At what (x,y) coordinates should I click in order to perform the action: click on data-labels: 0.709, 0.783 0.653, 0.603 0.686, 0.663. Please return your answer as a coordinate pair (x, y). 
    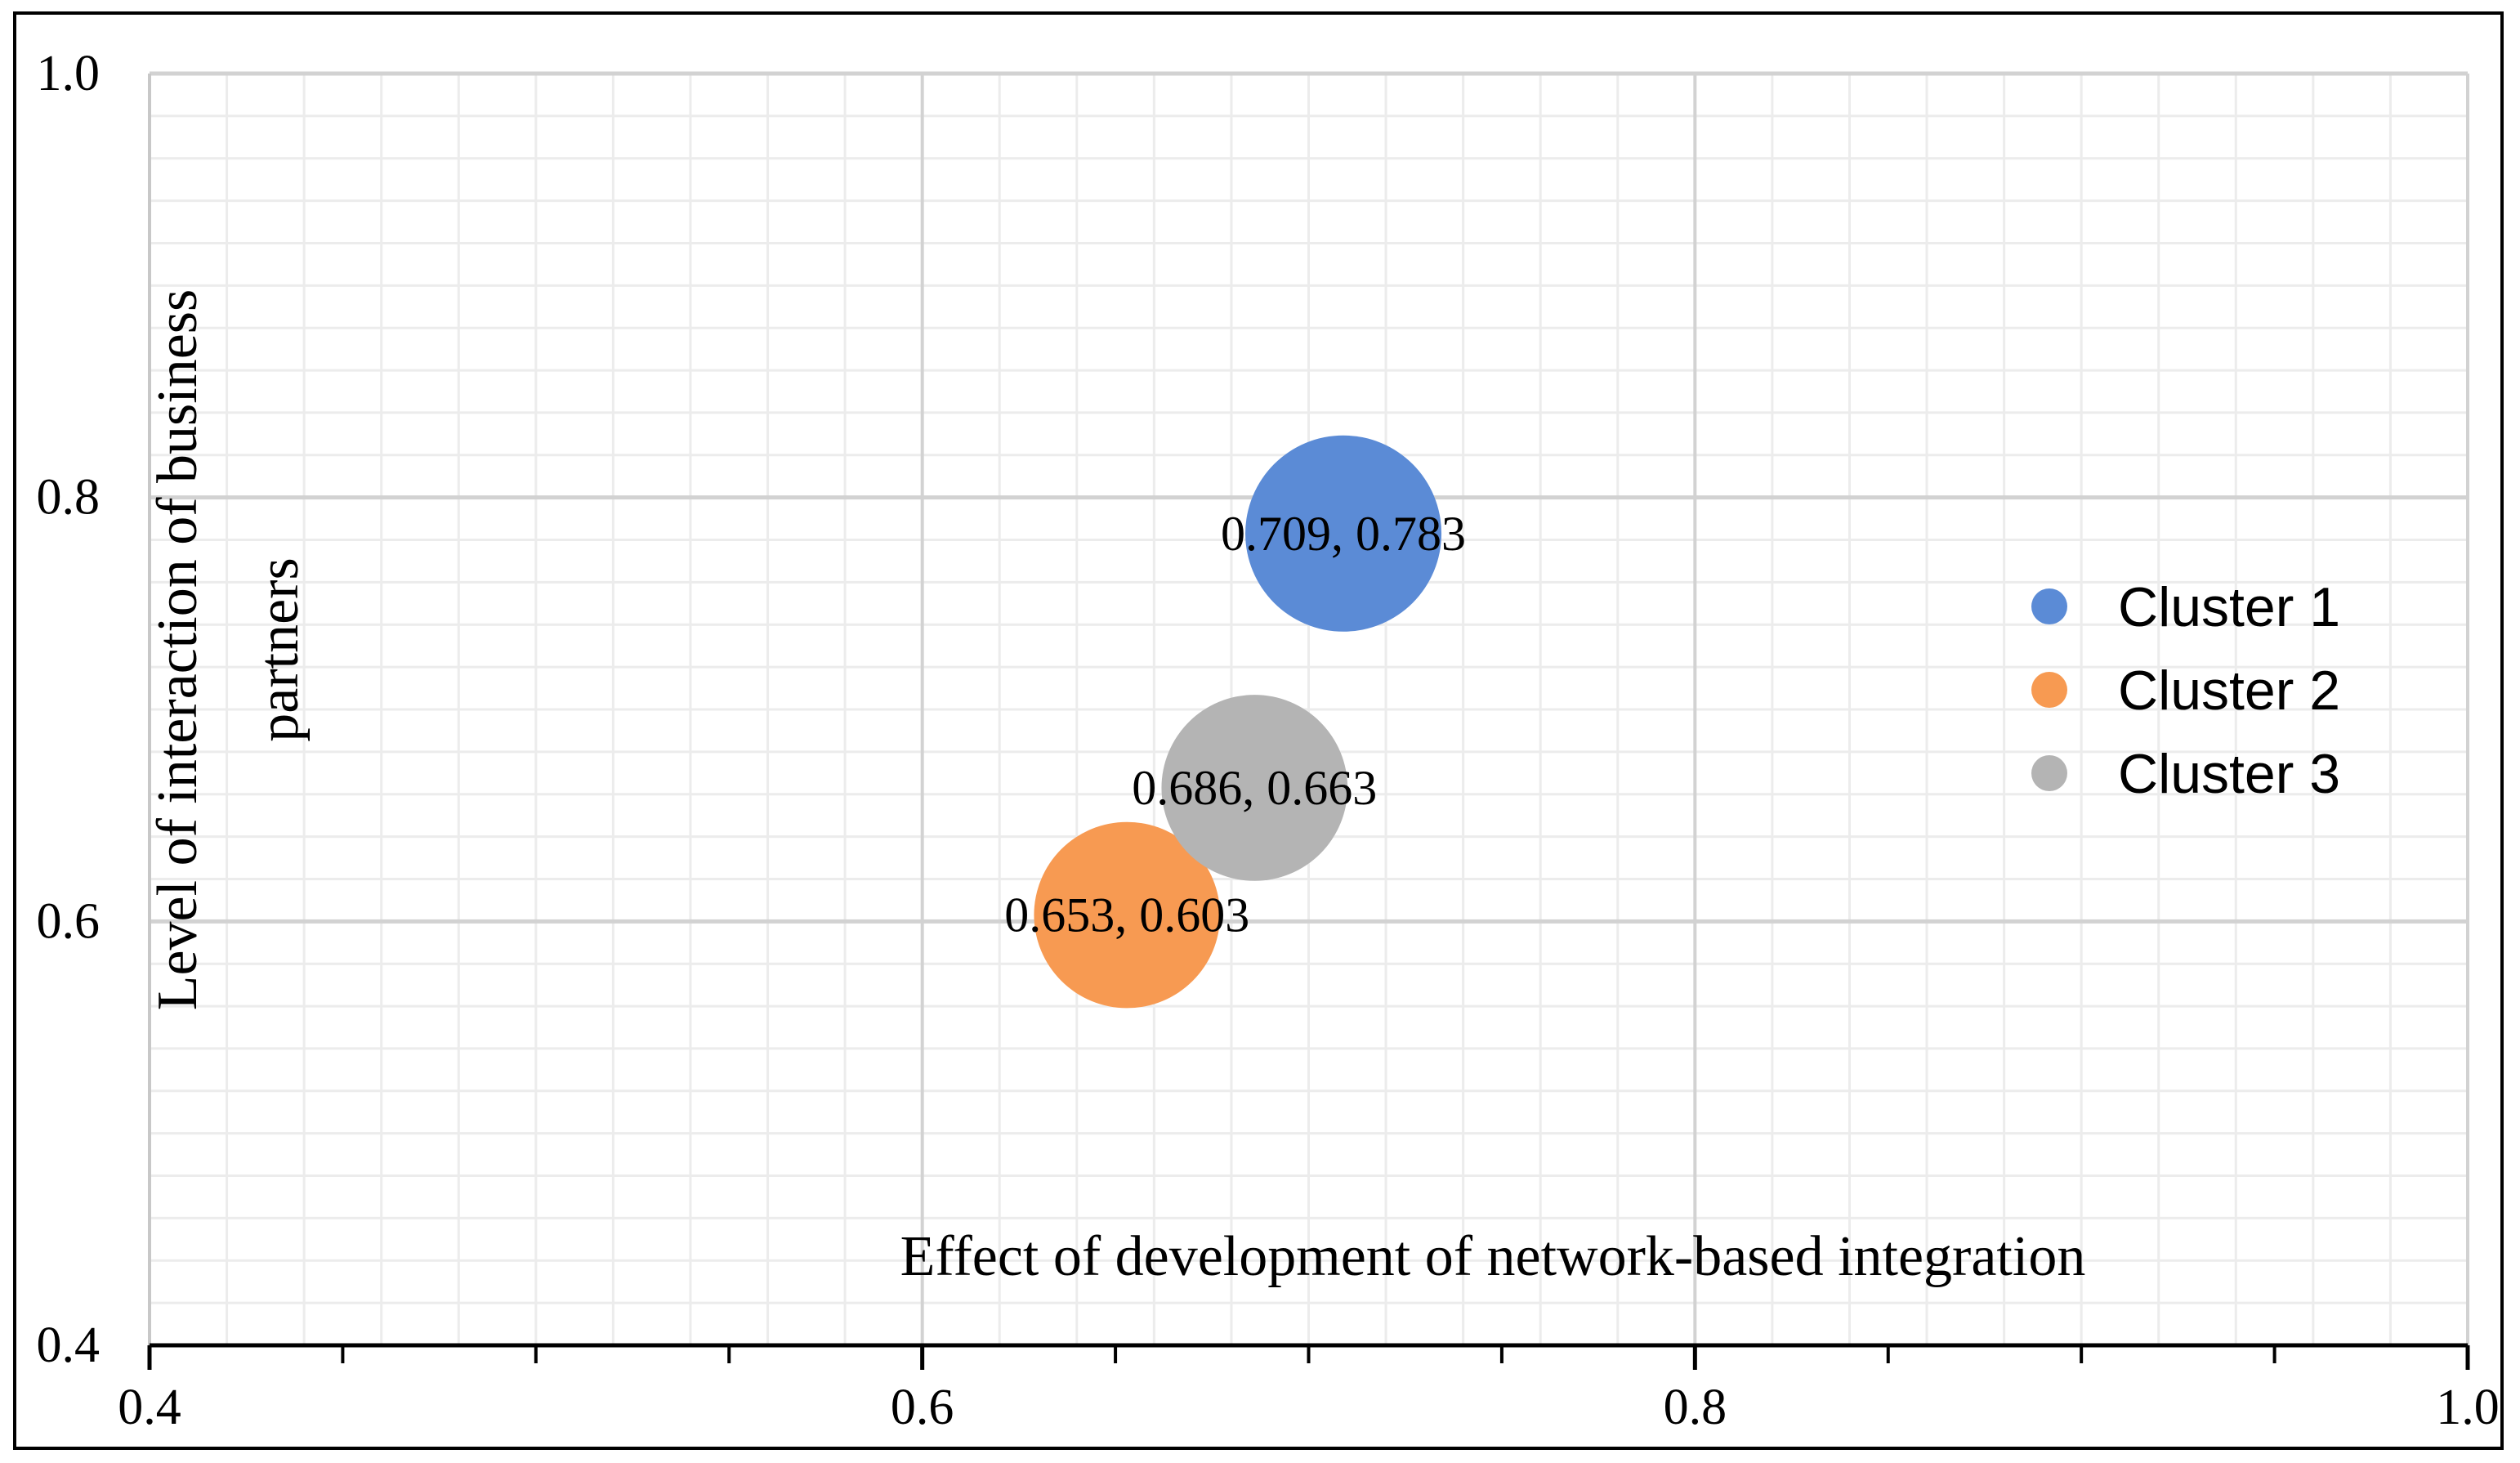
    Looking at the image, I should click on (1235, 724).